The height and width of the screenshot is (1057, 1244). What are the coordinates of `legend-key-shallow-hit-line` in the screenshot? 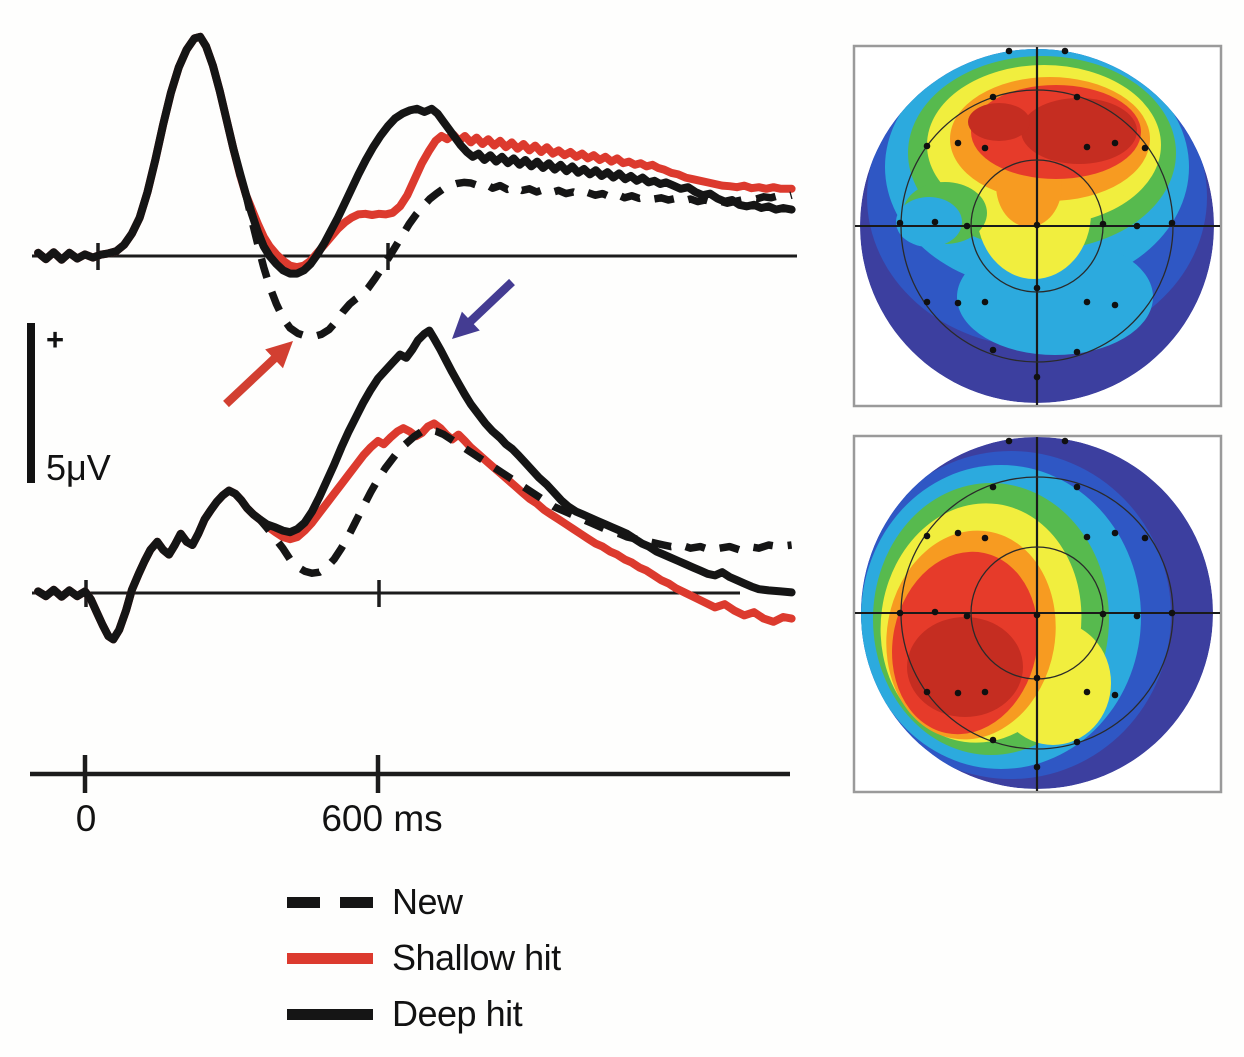 It's located at (330, 958).